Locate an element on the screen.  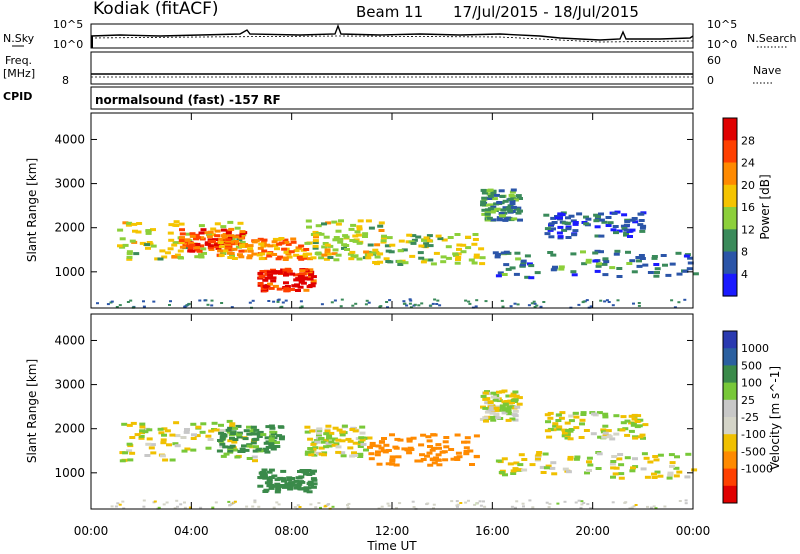
freq-unit: [MHz] is located at coordinates (19, 73).